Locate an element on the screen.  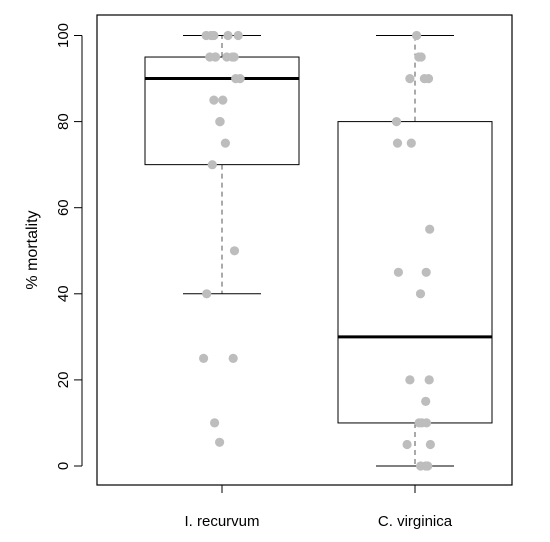
y-tick-label: 20 is located at coordinates (63, 380).